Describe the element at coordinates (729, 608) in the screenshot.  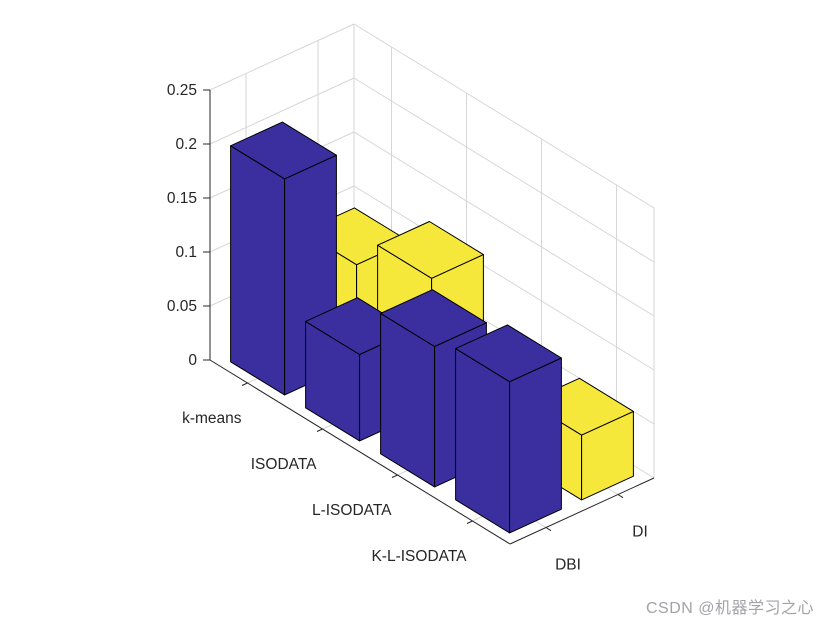
I see `watermark: CSDN @机器学习之心` at that location.